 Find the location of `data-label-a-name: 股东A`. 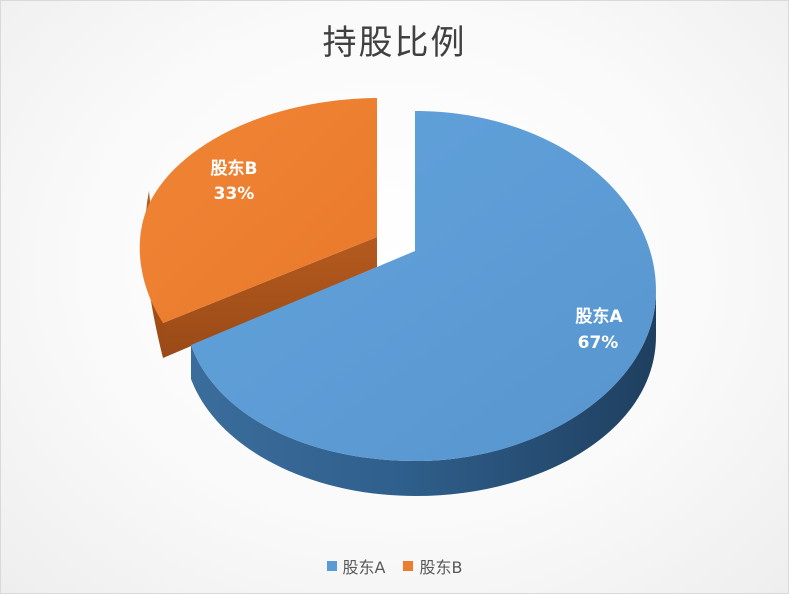

data-label-a-name: 股东A is located at coordinates (599, 316).